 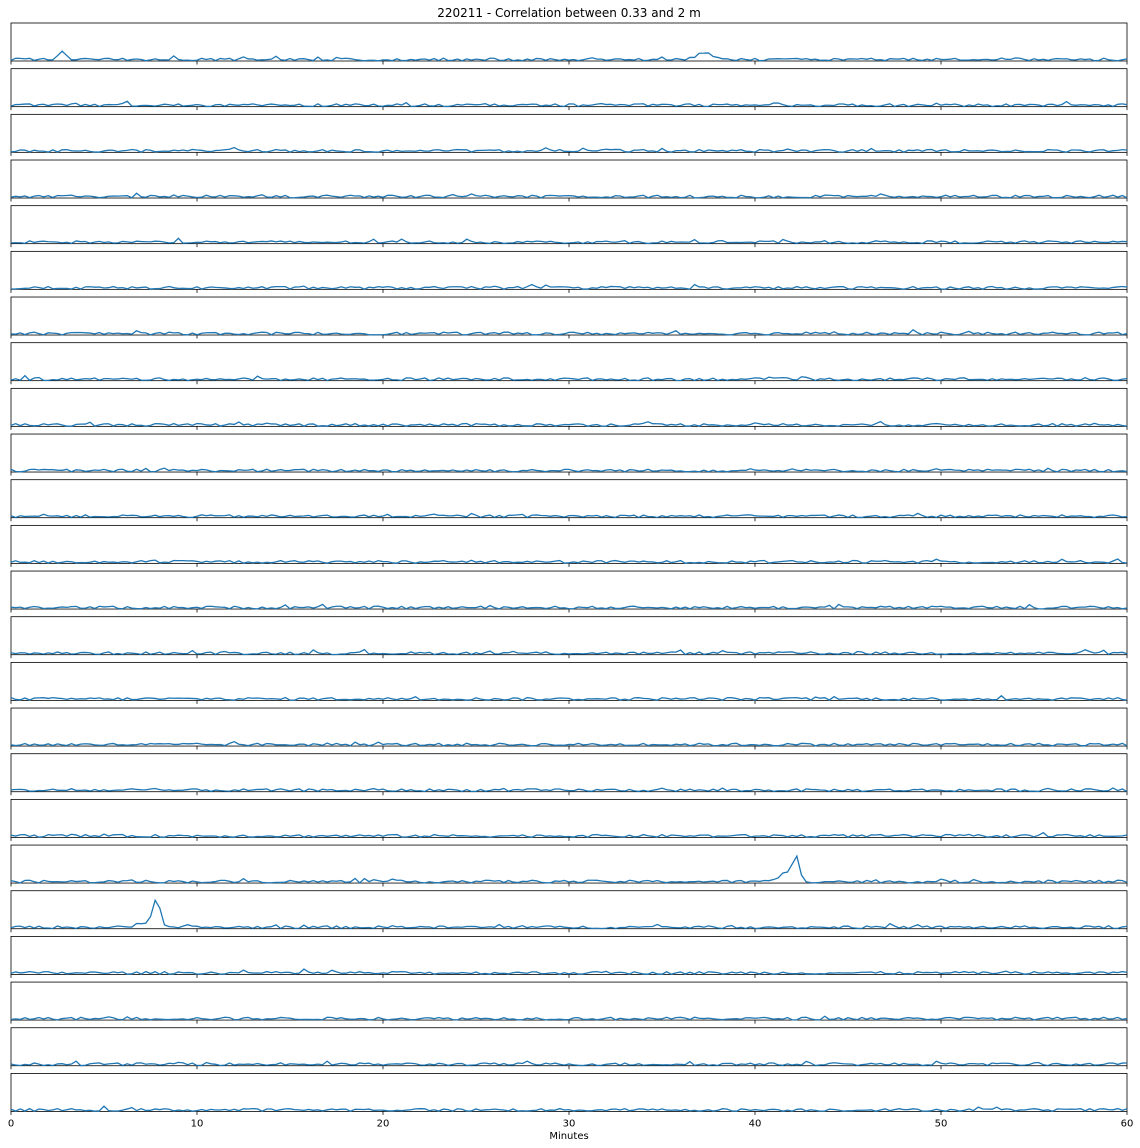 I want to click on x-tick-label: 40, so click(x=755, y=1123).